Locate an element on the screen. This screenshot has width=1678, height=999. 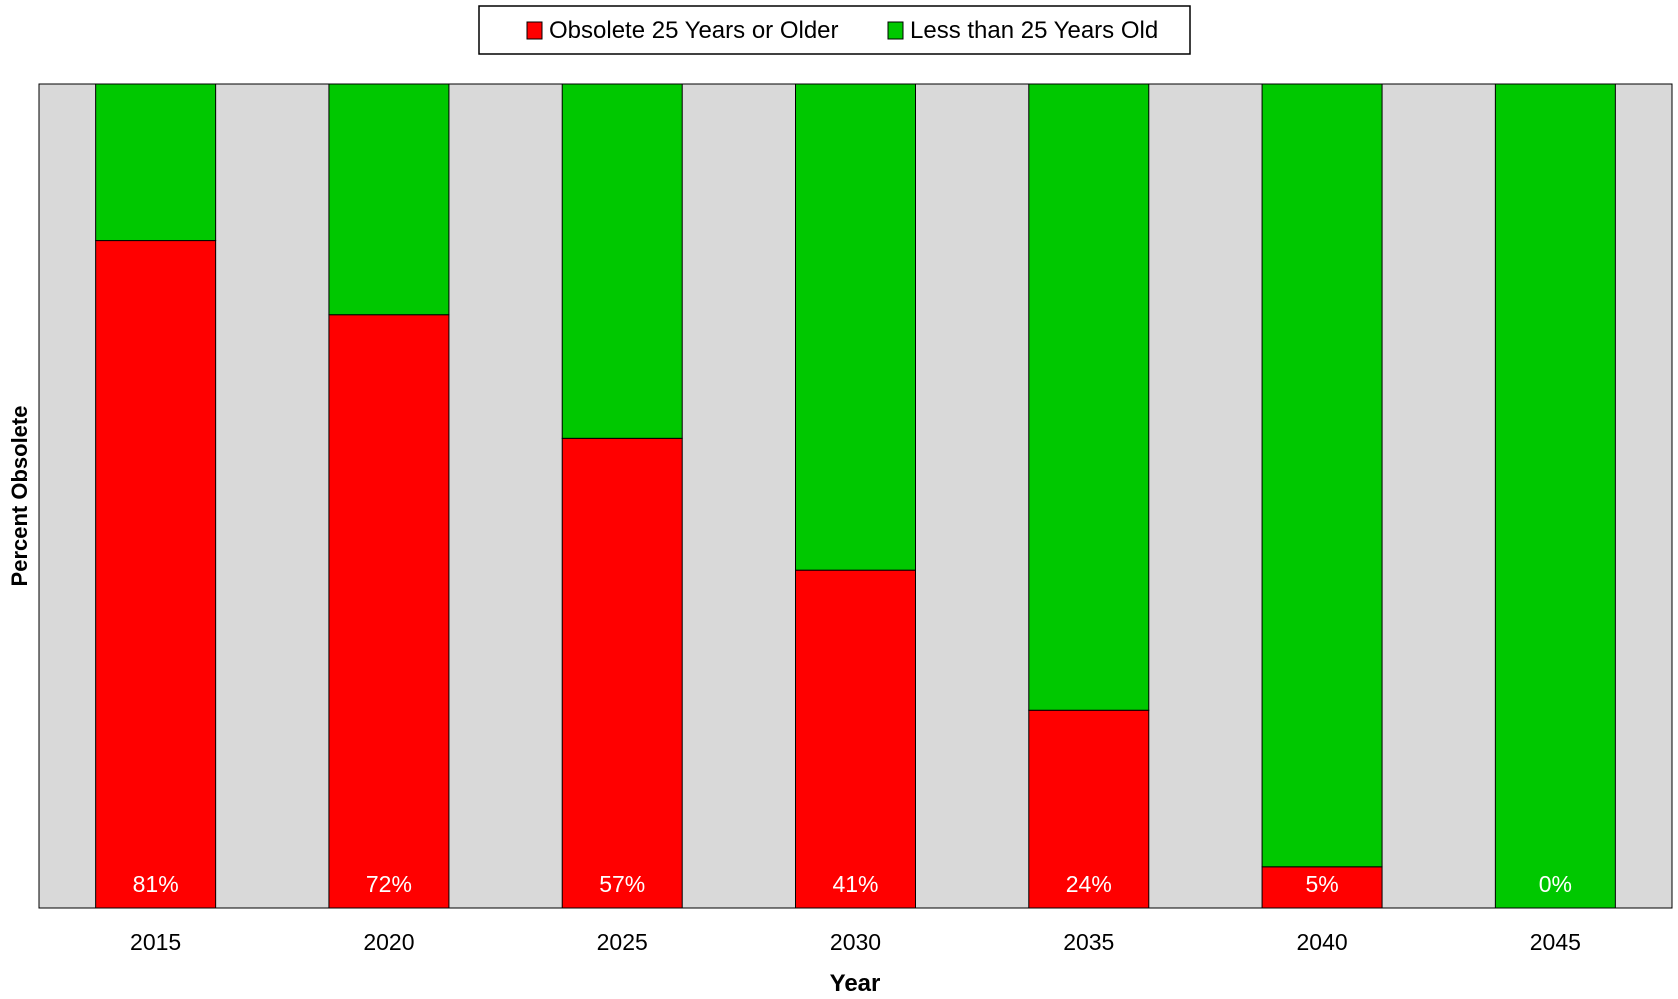
bar-obsolete-2035 is located at coordinates (1089, 809).